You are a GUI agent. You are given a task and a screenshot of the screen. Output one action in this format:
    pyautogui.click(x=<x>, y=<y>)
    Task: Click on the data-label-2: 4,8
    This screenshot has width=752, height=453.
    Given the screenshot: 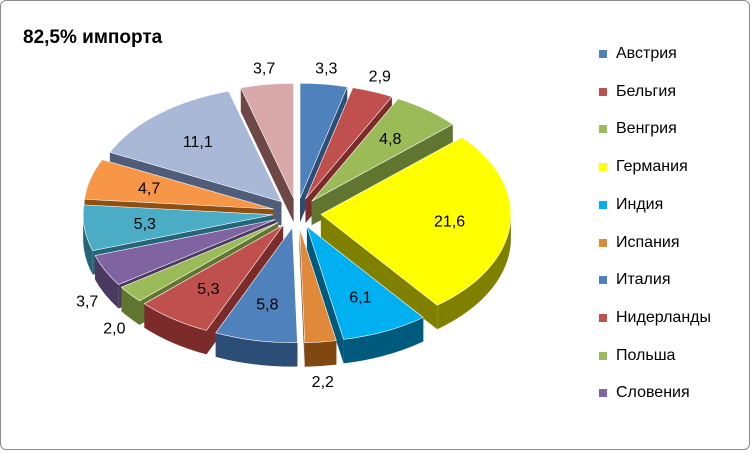 What is the action you would take?
    pyautogui.click(x=390, y=139)
    